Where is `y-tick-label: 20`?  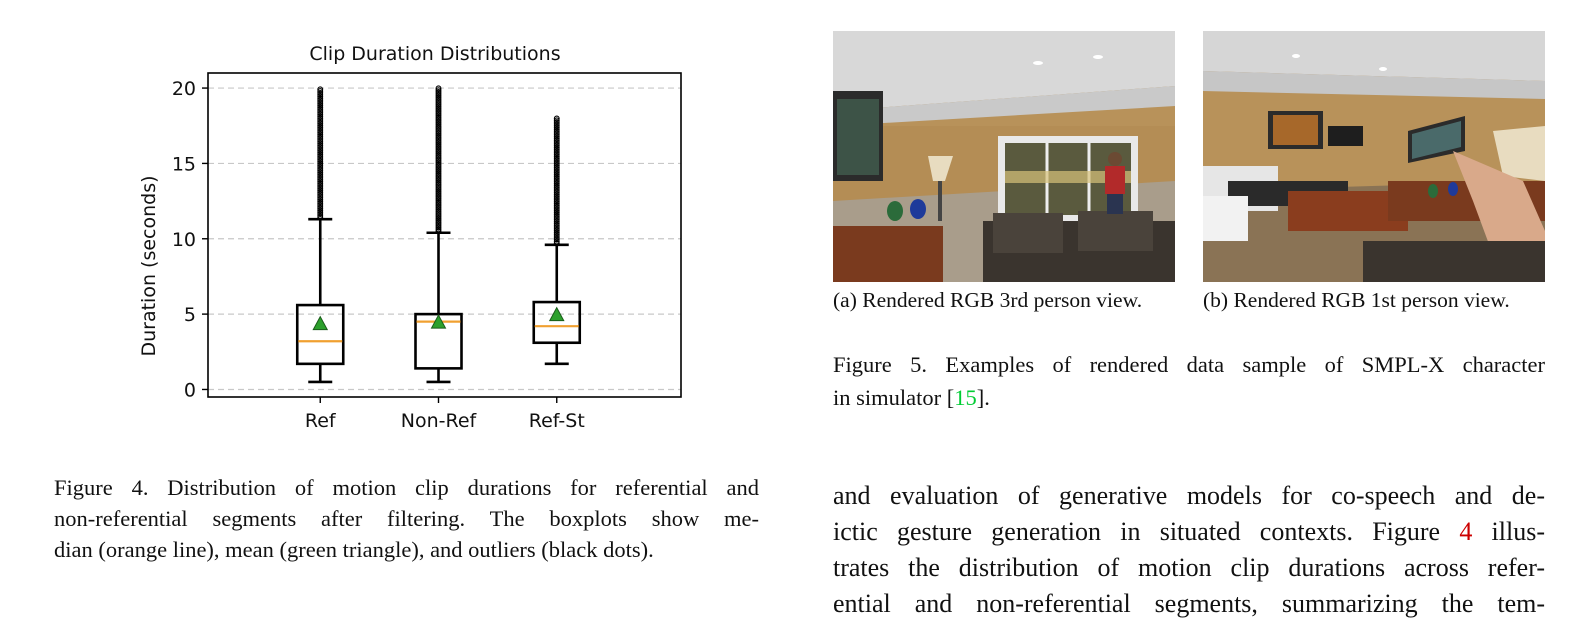 y-tick-label: 20 is located at coordinates (184, 89).